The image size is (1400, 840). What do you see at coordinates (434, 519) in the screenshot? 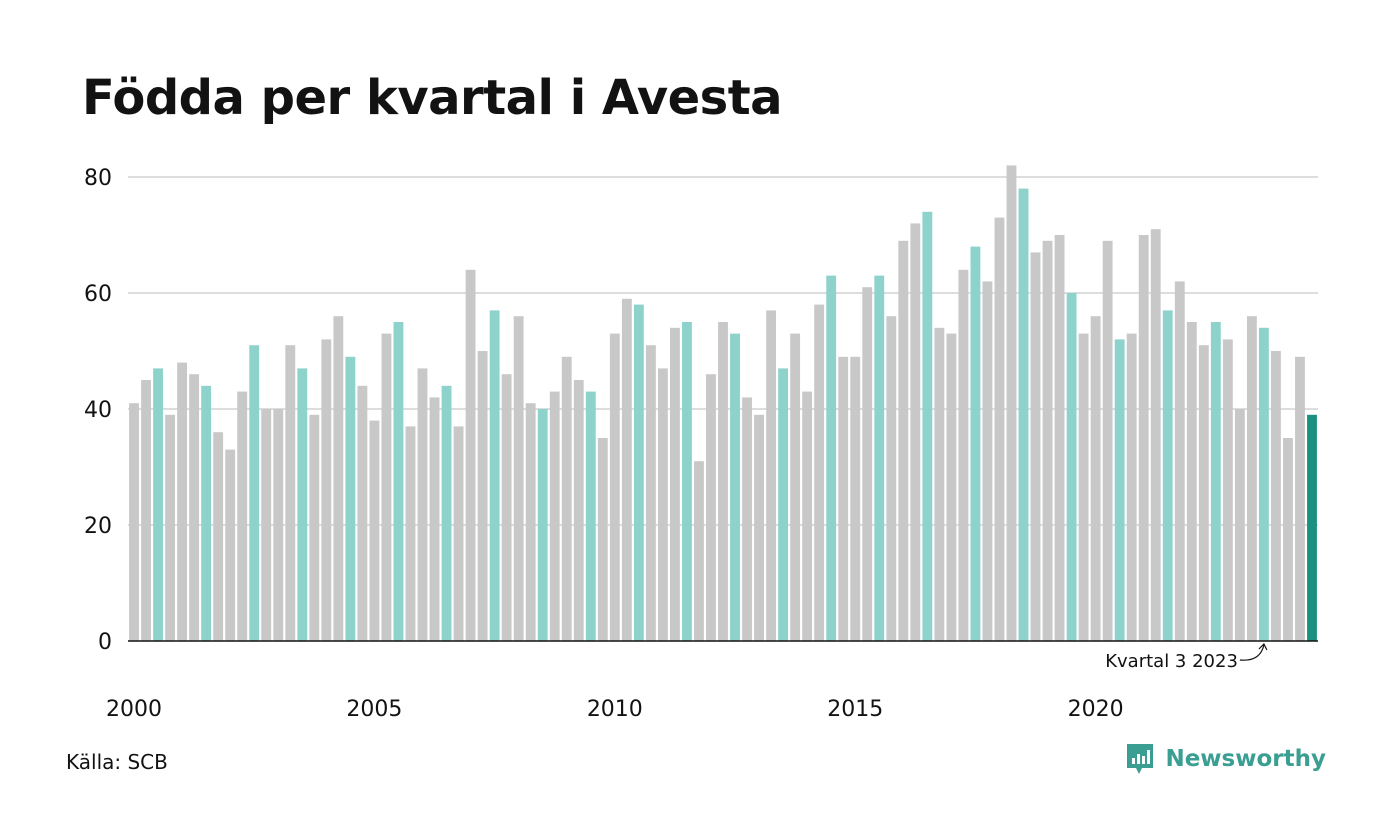
I see `bar-2006-k2` at bounding box center [434, 519].